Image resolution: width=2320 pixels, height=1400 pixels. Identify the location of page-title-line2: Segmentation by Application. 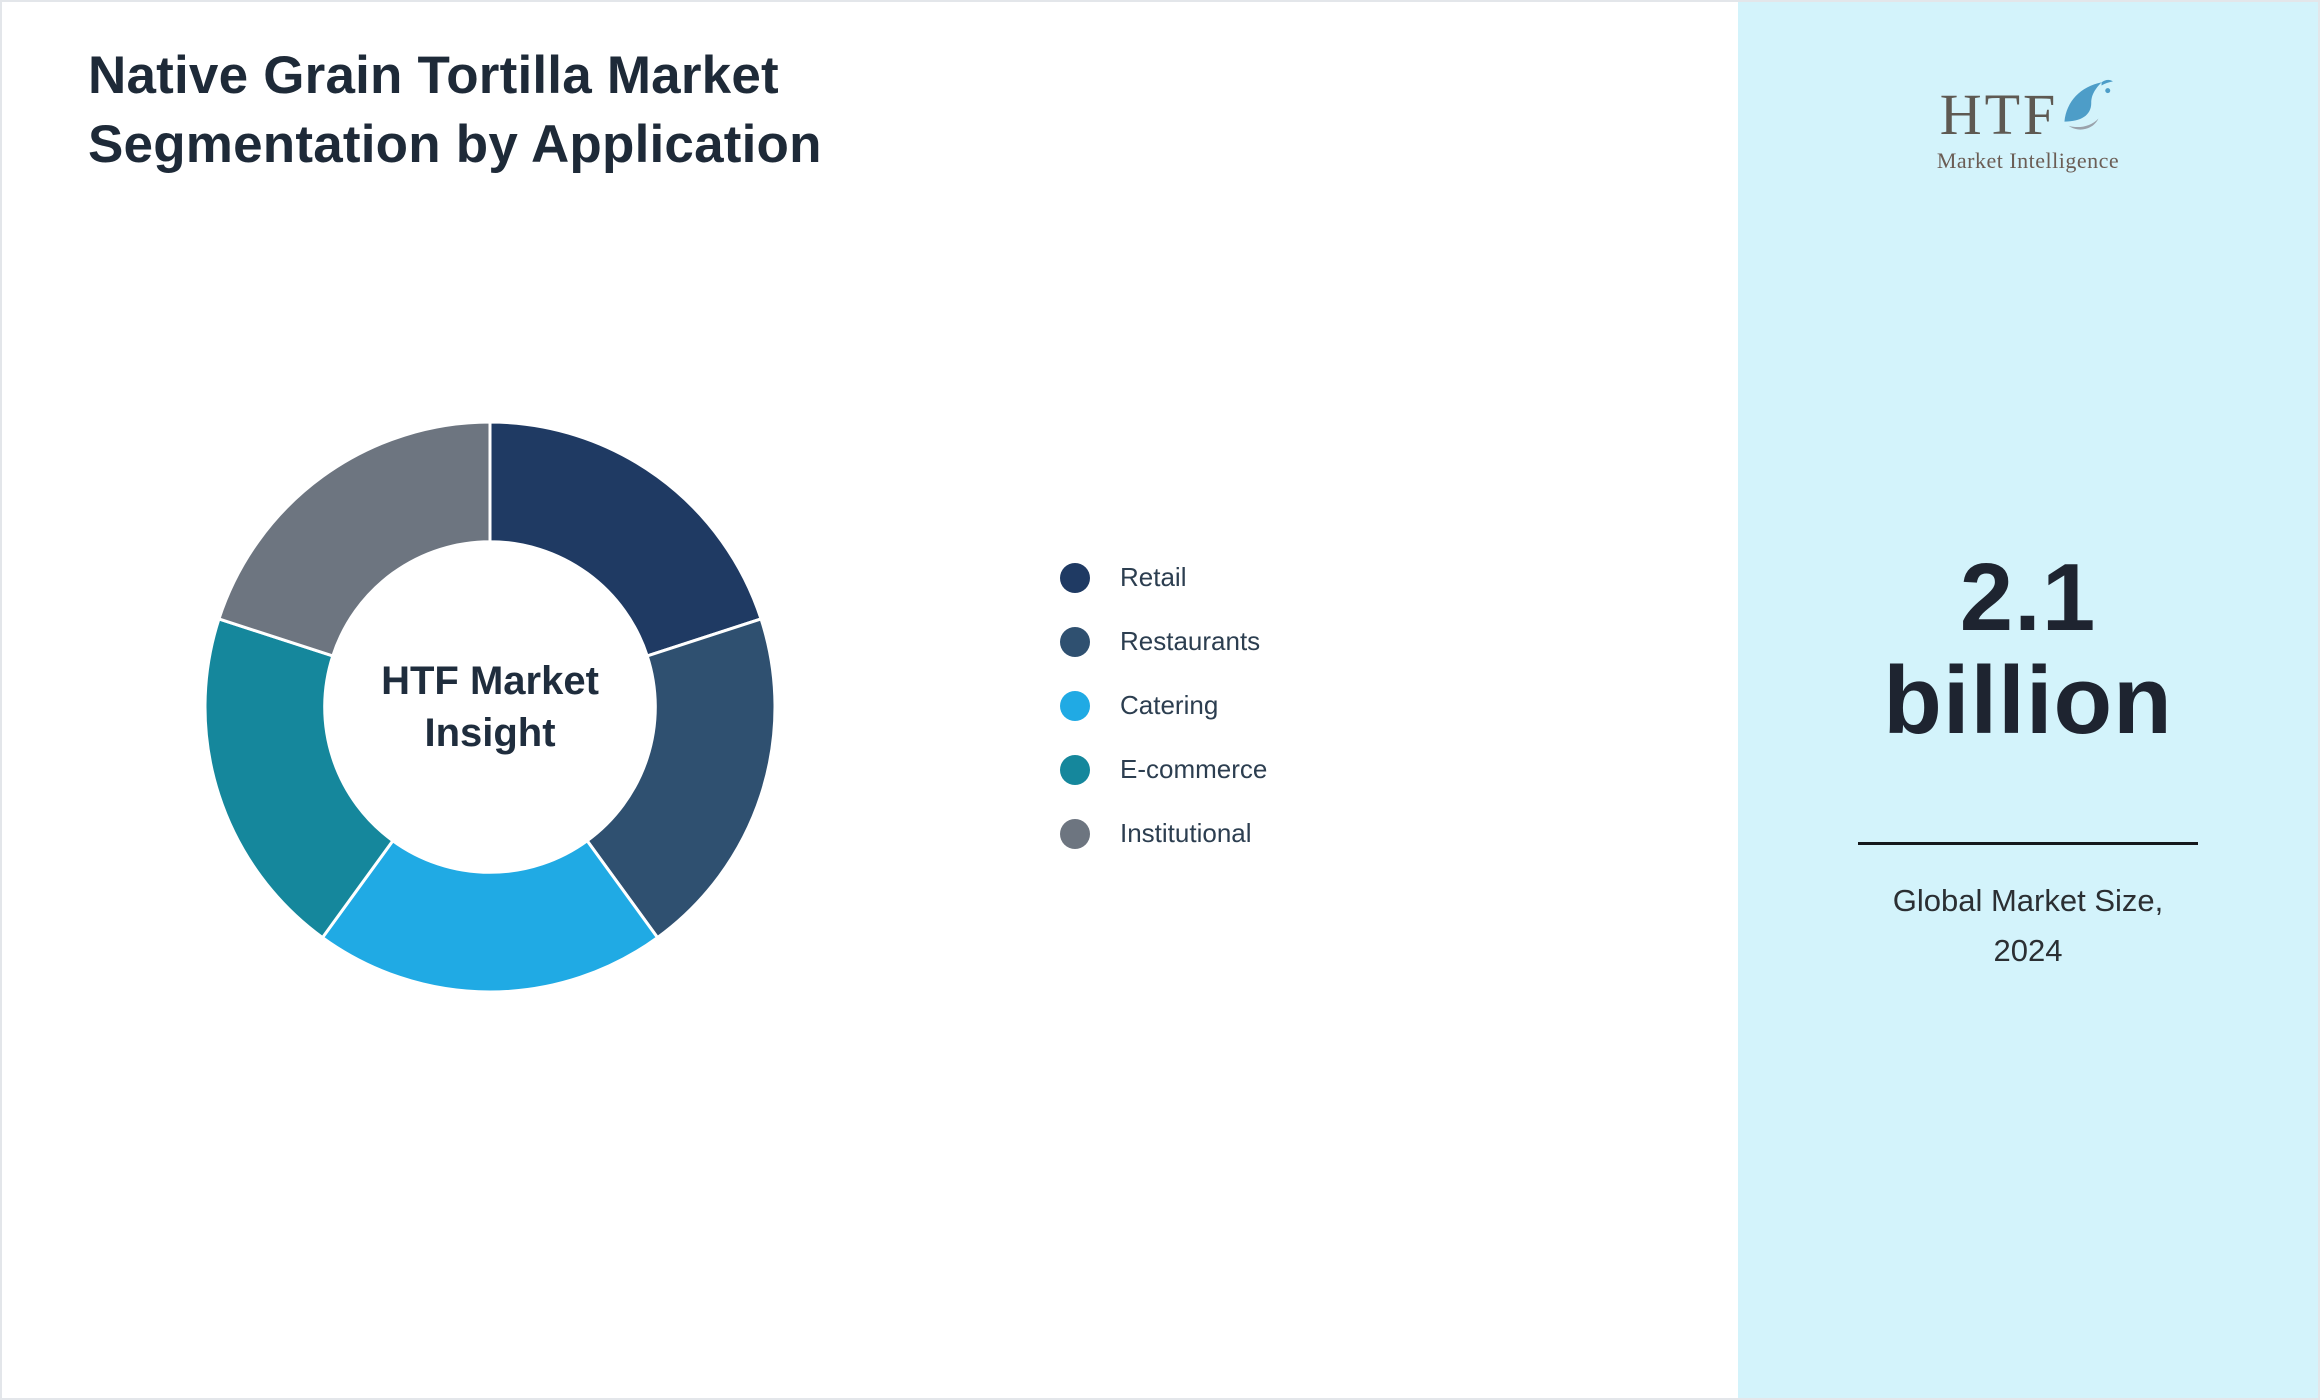
(455, 144).